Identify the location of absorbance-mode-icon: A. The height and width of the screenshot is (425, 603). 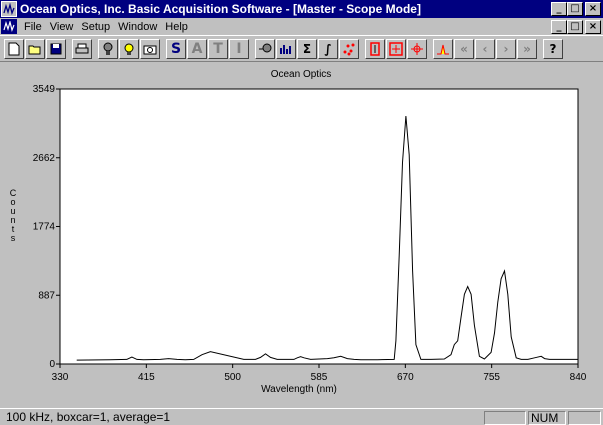
(197, 48).